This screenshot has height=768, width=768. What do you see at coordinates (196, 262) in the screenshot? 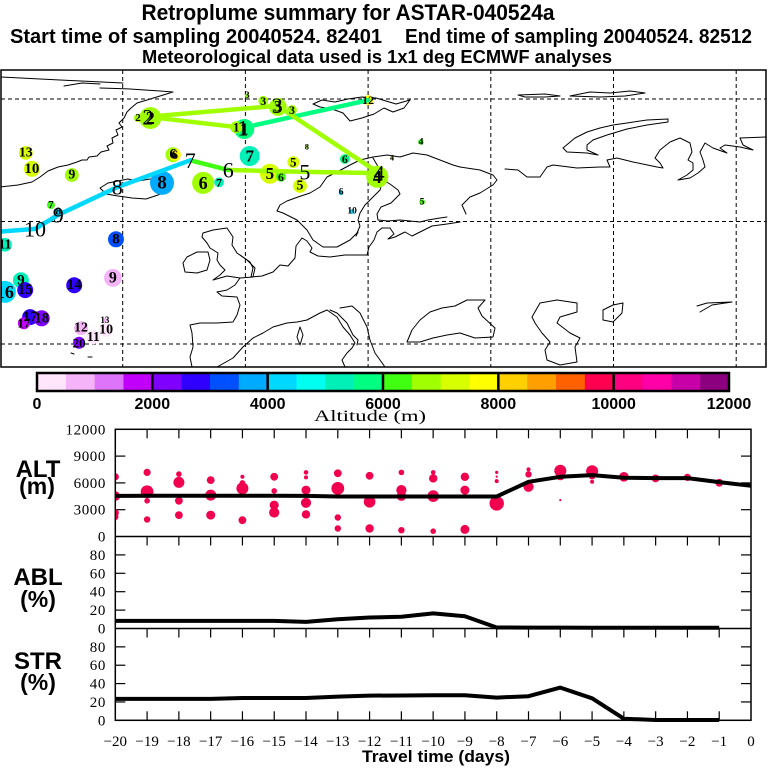
I see `coastline-ireland` at bounding box center [196, 262].